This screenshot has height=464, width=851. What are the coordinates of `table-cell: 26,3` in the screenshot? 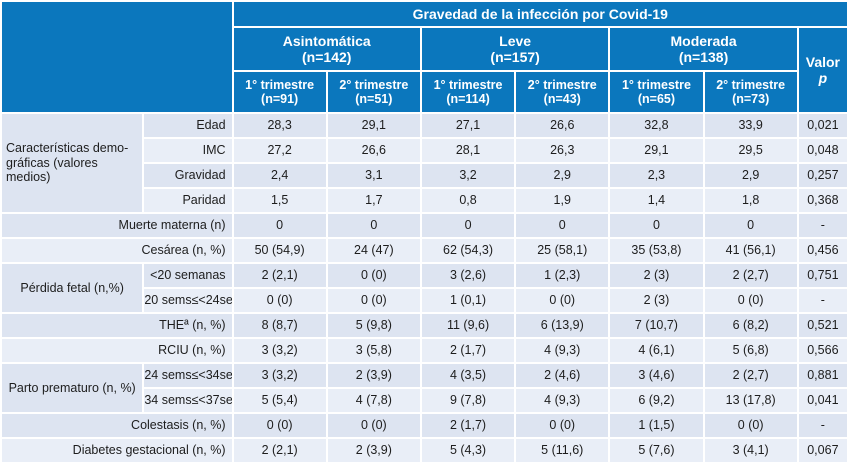 It's located at (562, 150).